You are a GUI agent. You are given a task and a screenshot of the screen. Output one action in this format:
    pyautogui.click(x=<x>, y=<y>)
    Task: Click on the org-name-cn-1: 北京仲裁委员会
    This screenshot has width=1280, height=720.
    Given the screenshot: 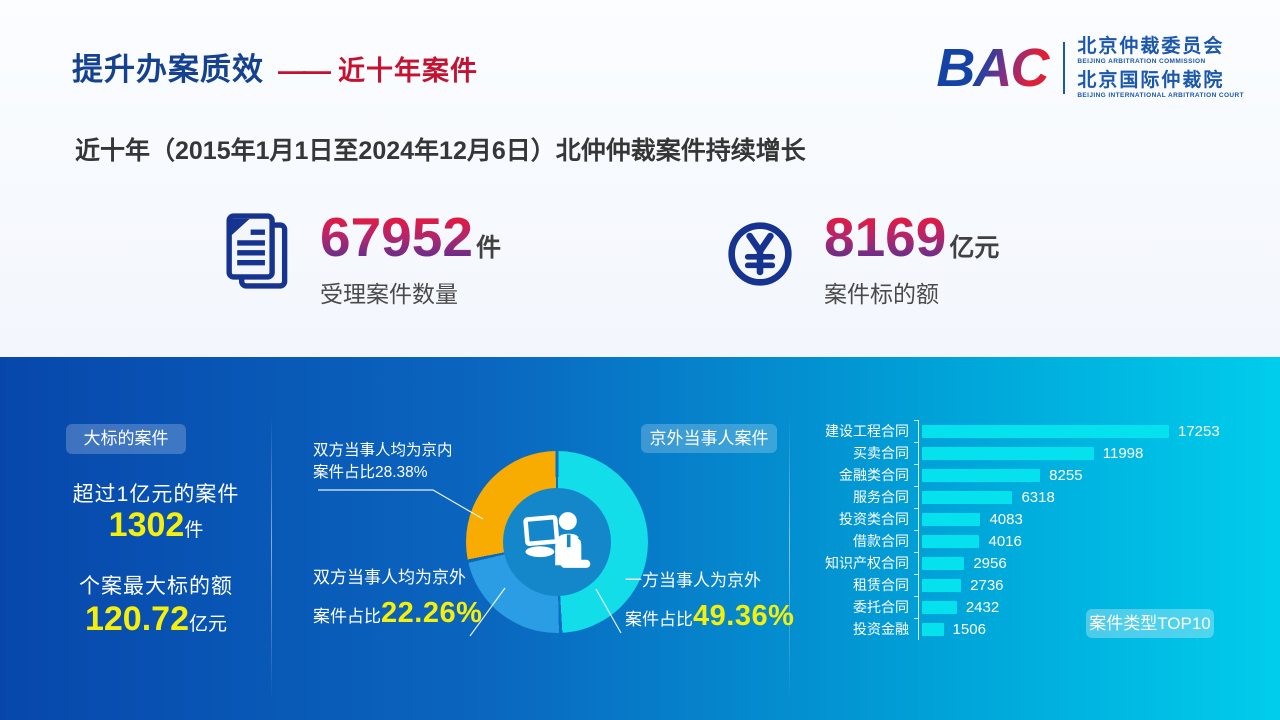 What is the action you would take?
    pyautogui.click(x=1151, y=46)
    